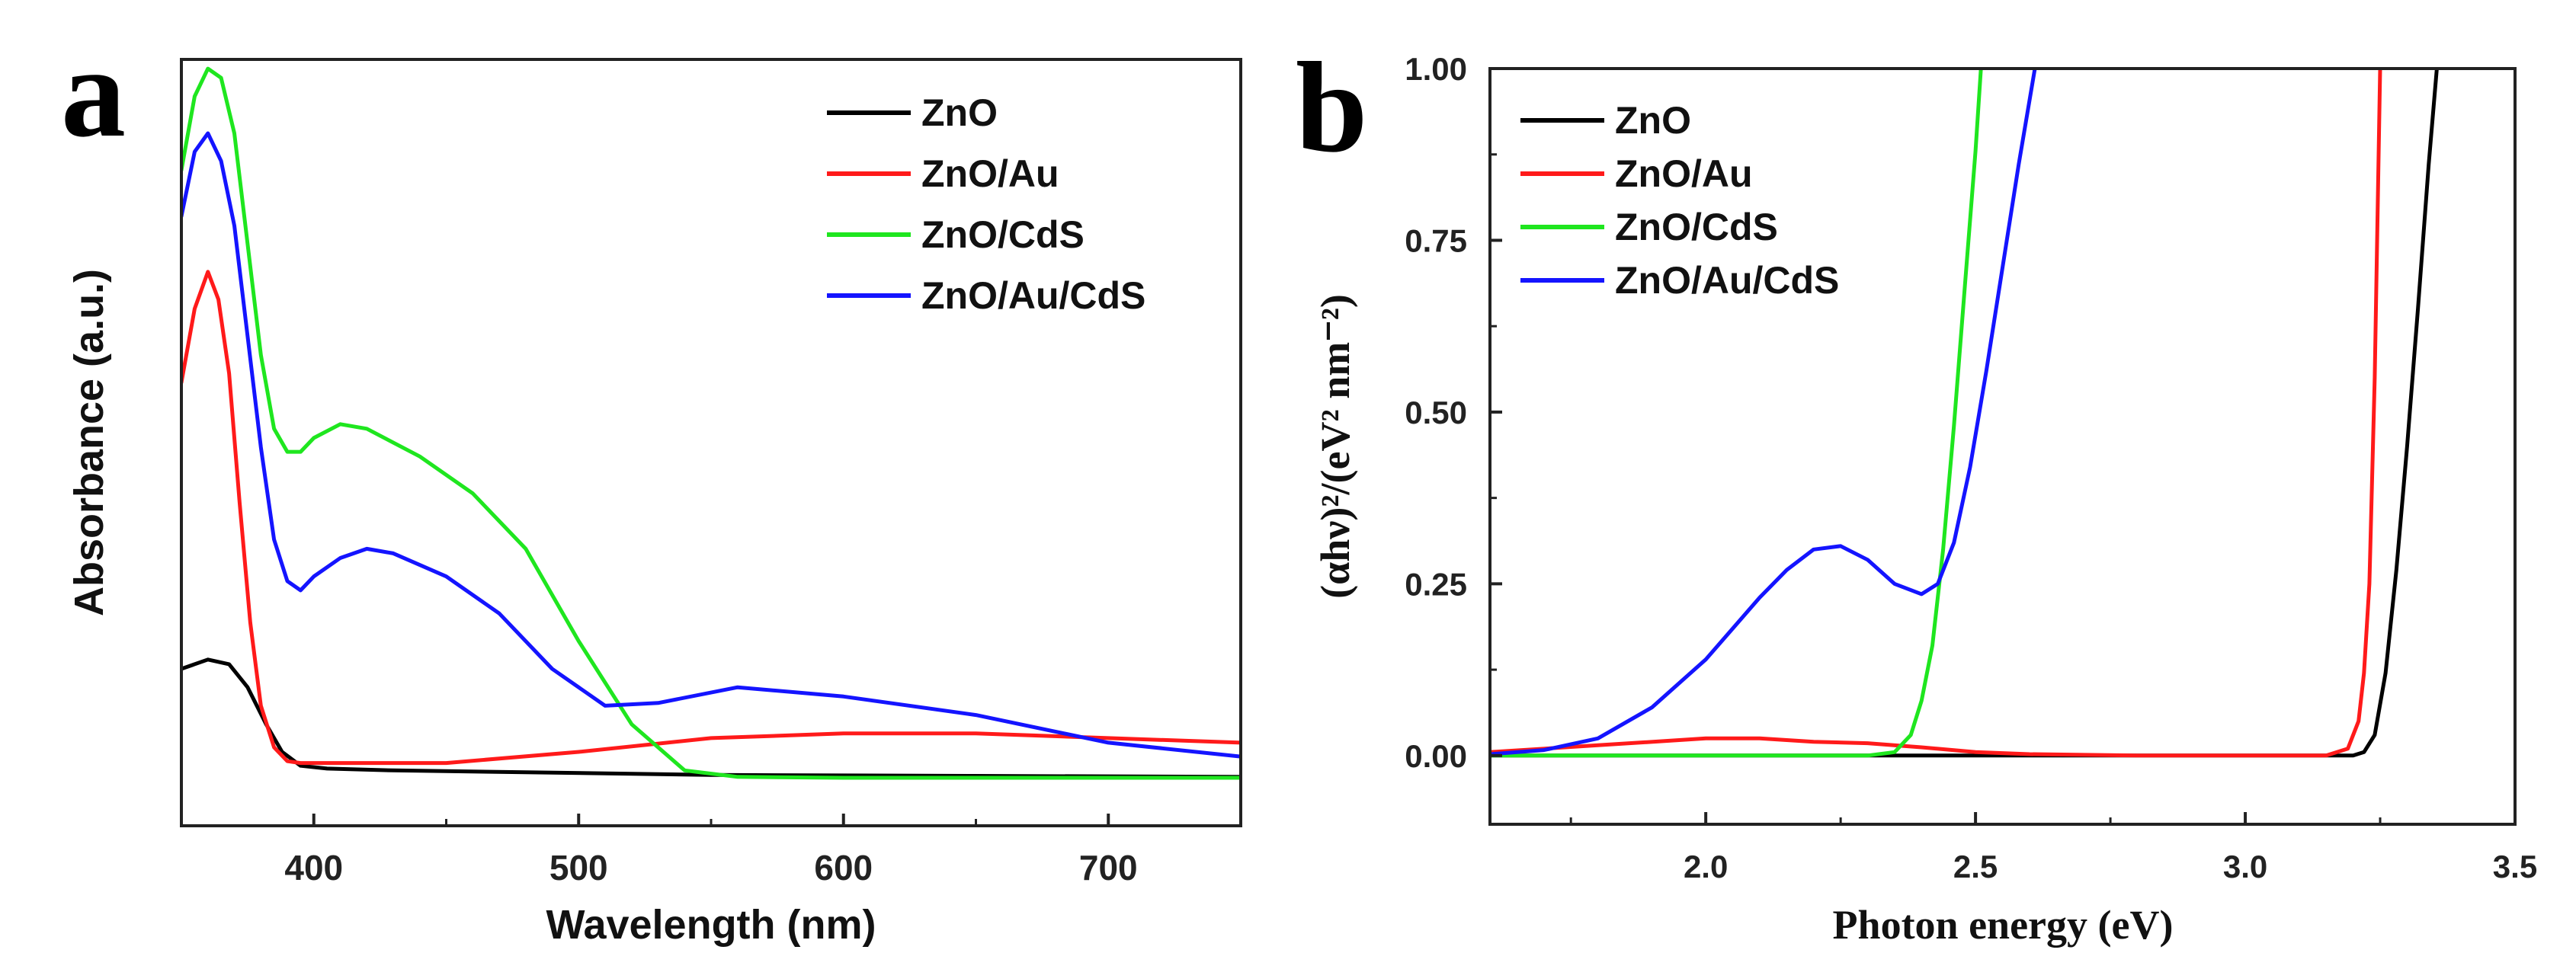 This screenshot has width=2576, height=969. Describe the element at coordinates (1335, 446) in the screenshot. I see `chart-b-ylabel: (αhν)²/(eV² nm⁻²)` at that location.